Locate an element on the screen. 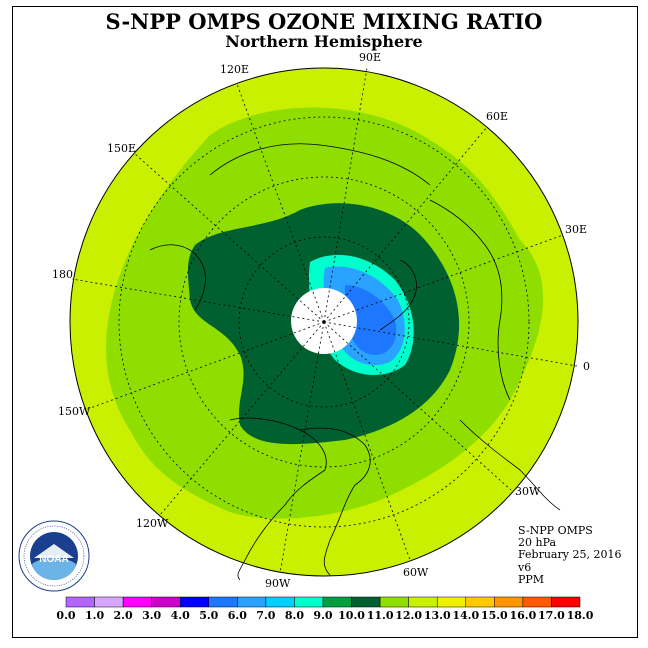 The height and width of the screenshot is (648, 648). color-scale-label: 13.0 is located at coordinates (437, 615).